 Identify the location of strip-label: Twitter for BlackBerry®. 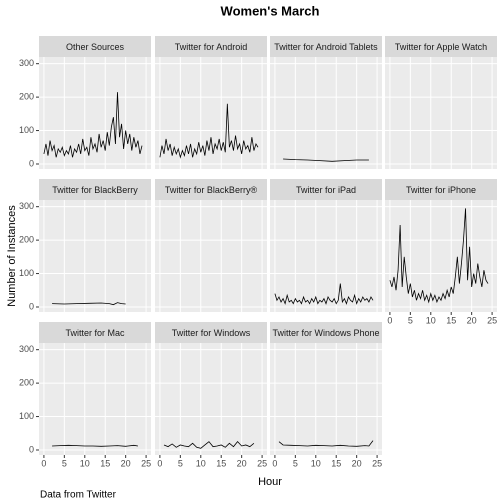
(211, 190).